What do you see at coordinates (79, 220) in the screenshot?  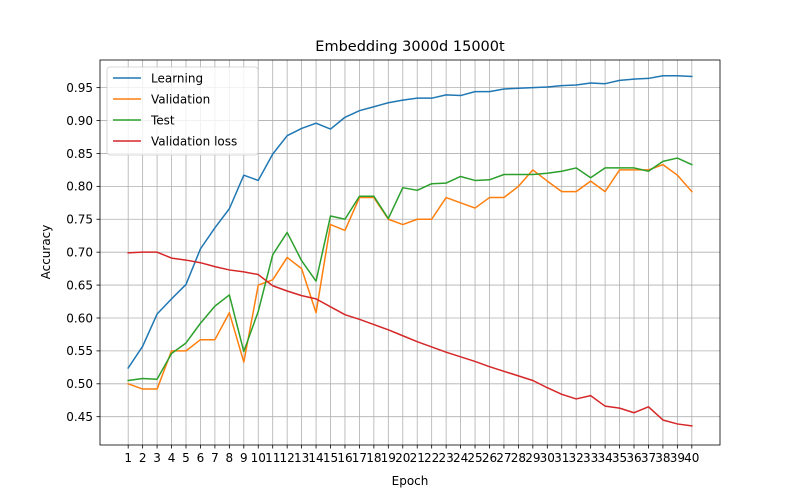 I see `y-tick-label: 0.75` at bounding box center [79, 220].